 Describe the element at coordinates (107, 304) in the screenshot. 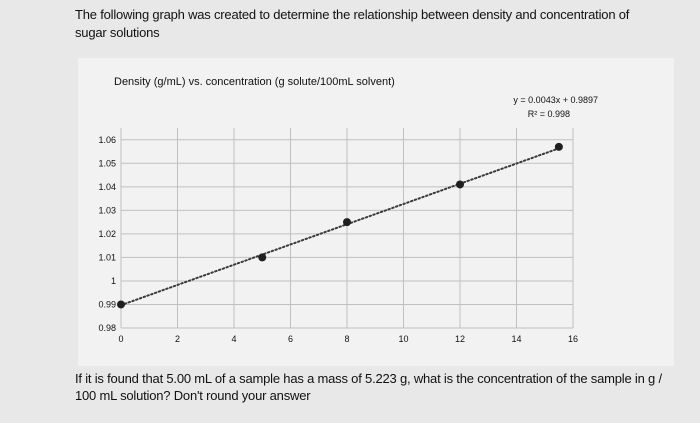

I see `y-tick-label: 0.99` at that location.